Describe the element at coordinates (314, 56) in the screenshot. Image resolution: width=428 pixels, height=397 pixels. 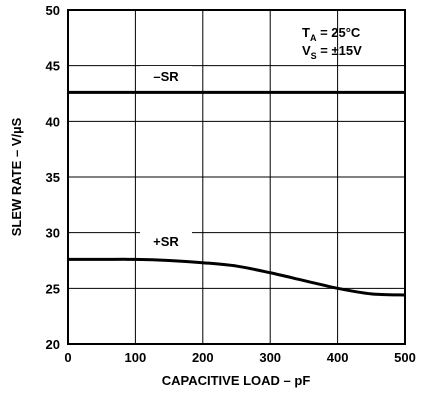
I see `vs-subscript: S` at that location.